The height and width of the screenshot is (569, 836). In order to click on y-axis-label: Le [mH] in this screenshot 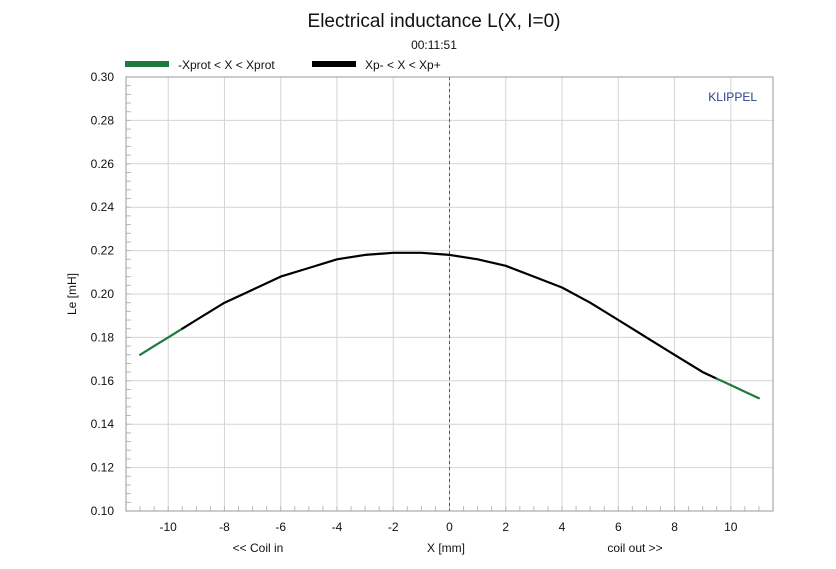, I will do `click(72, 294)`.